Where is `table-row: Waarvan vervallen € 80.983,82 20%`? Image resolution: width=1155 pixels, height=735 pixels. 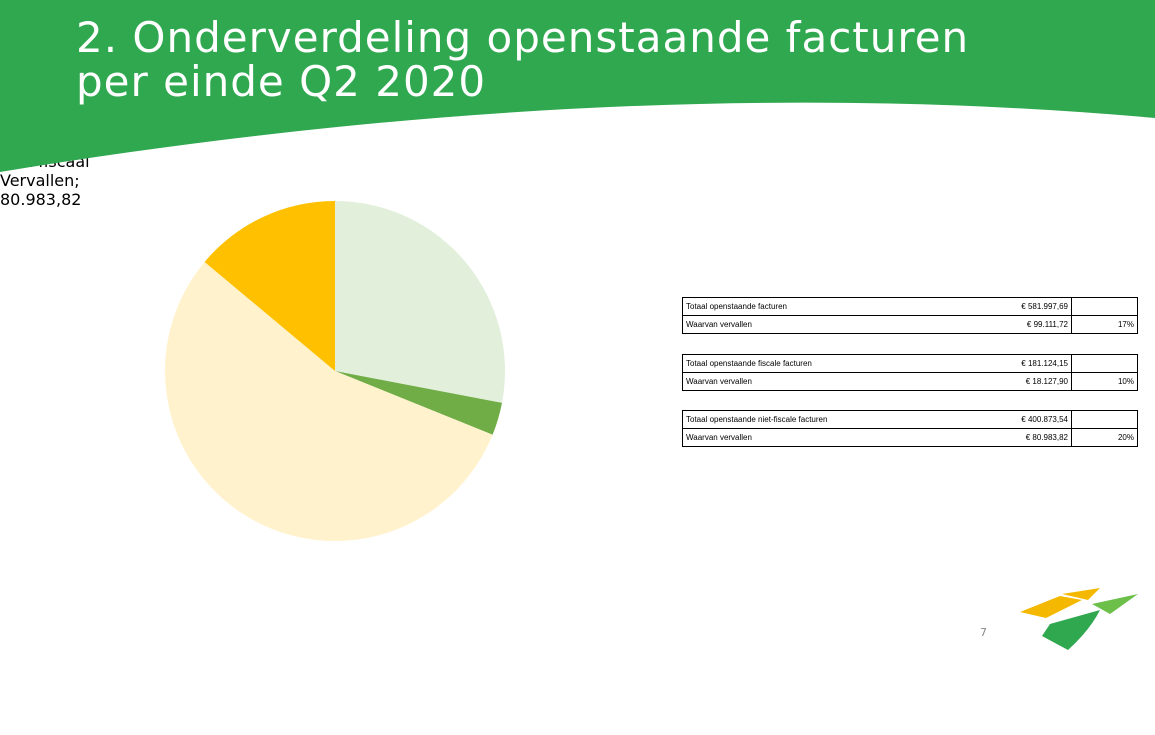
table-row: Waarvan vervallen € 80.983,82 20% is located at coordinates (910, 437).